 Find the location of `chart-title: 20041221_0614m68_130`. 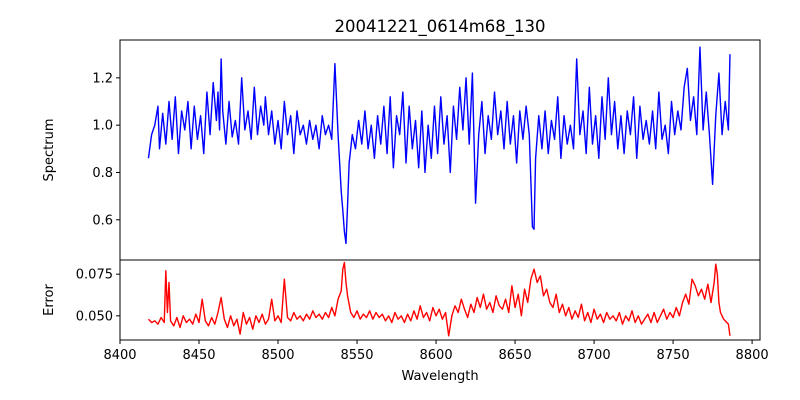

chart-title: 20041221_0614m68_130 is located at coordinates (439, 27).